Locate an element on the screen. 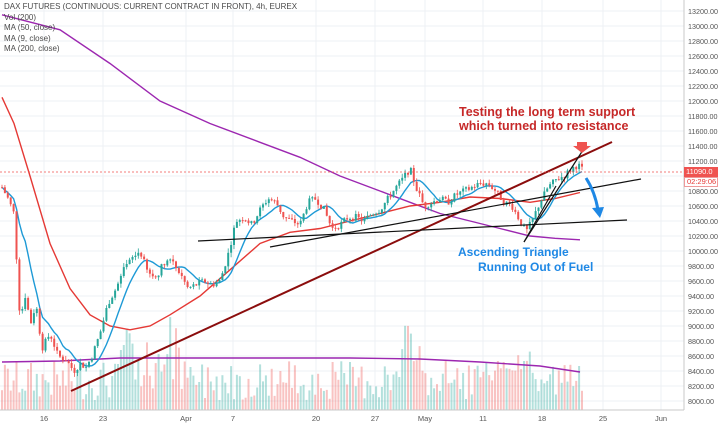 The image size is (720, 425). time-tick-label: 18 is located at coordinates (542, 418).